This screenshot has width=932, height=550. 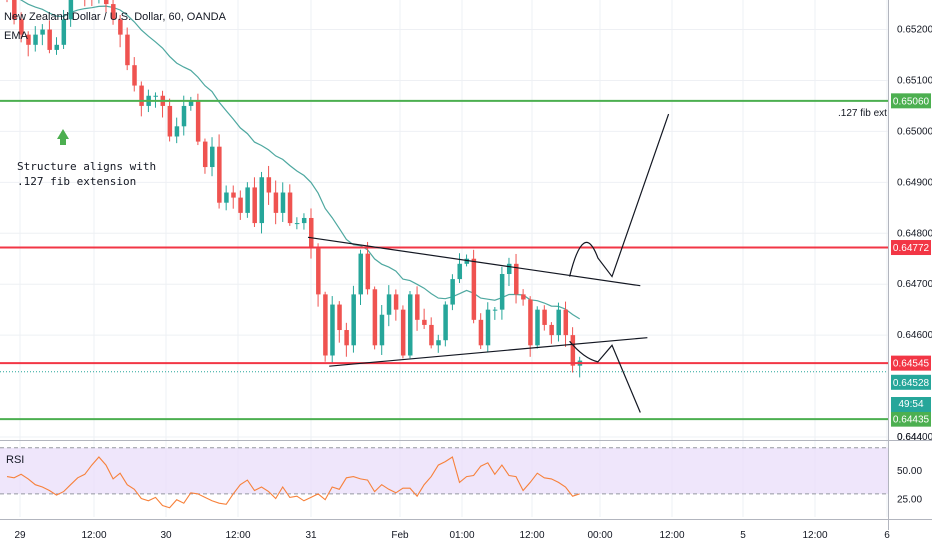 What do you see at coordinates (914, 335) in the screenshot?
I see `price-axis-tick: 0.64600` at bounding box center [914, 335].